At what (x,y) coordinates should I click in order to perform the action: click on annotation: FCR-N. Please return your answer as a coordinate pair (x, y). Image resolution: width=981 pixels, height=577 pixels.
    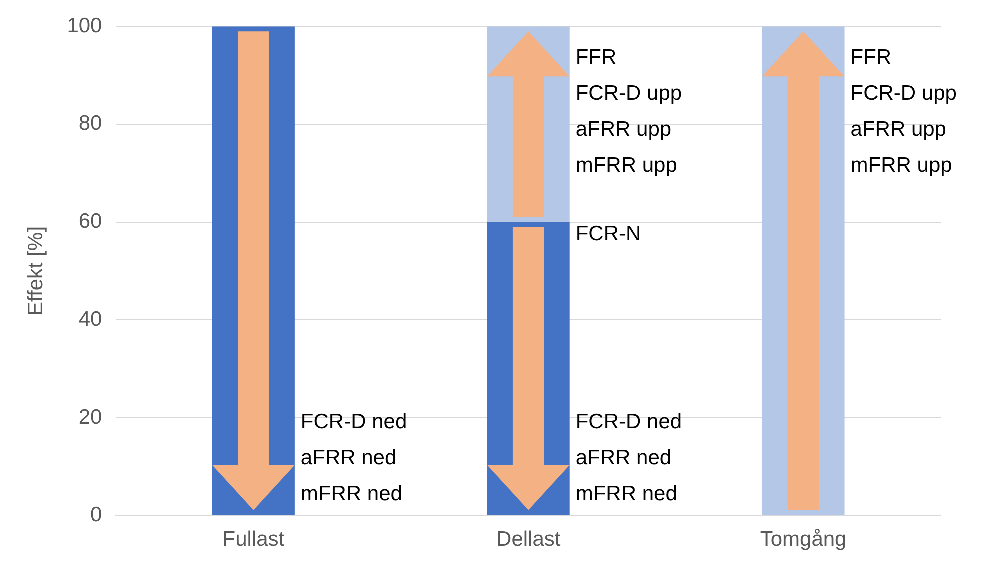
    Looking at the image, I should click on (609, 234).